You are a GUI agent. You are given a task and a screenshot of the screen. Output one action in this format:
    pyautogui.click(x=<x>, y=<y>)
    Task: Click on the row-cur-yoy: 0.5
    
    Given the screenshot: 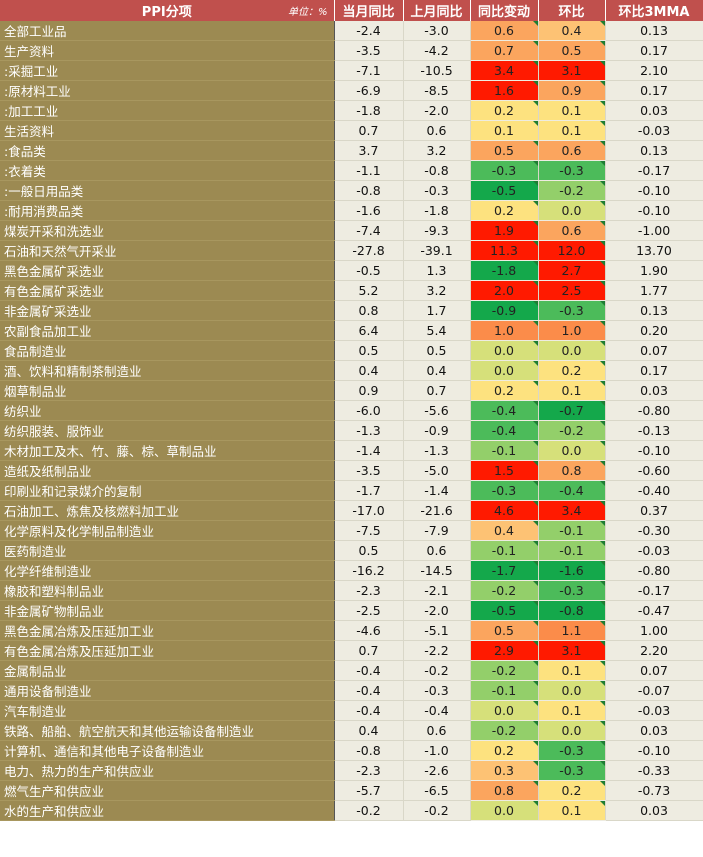 What is the action you would take?
    pyautogui.click(x=369, y=350)
    